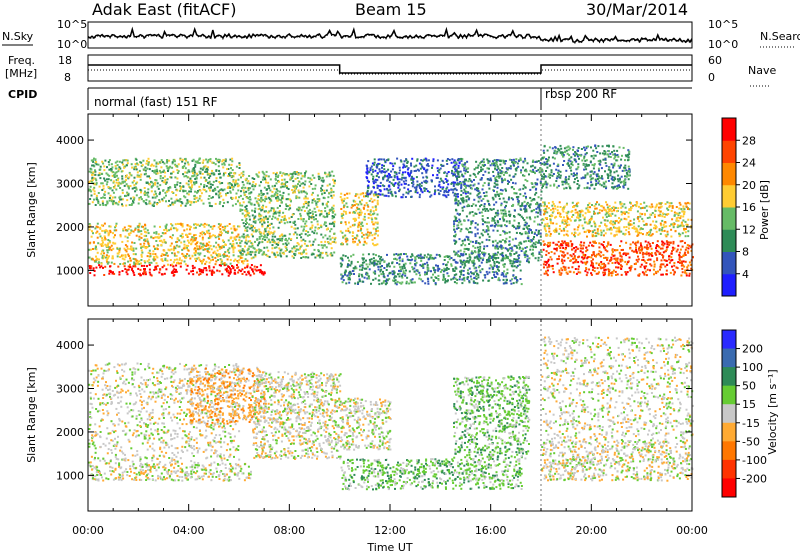 The height and width of the screenshot is (554, 800). Describe the element at coordinates (18, 36) in the screenshot. I see `noise-left-label: N.Sky` at that location.